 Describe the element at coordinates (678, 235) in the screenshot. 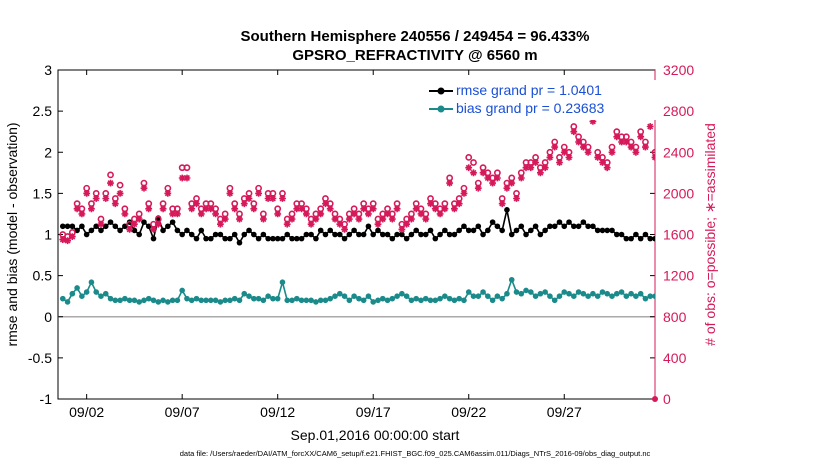

I see `y-right-tick-label: 1600` at that location.